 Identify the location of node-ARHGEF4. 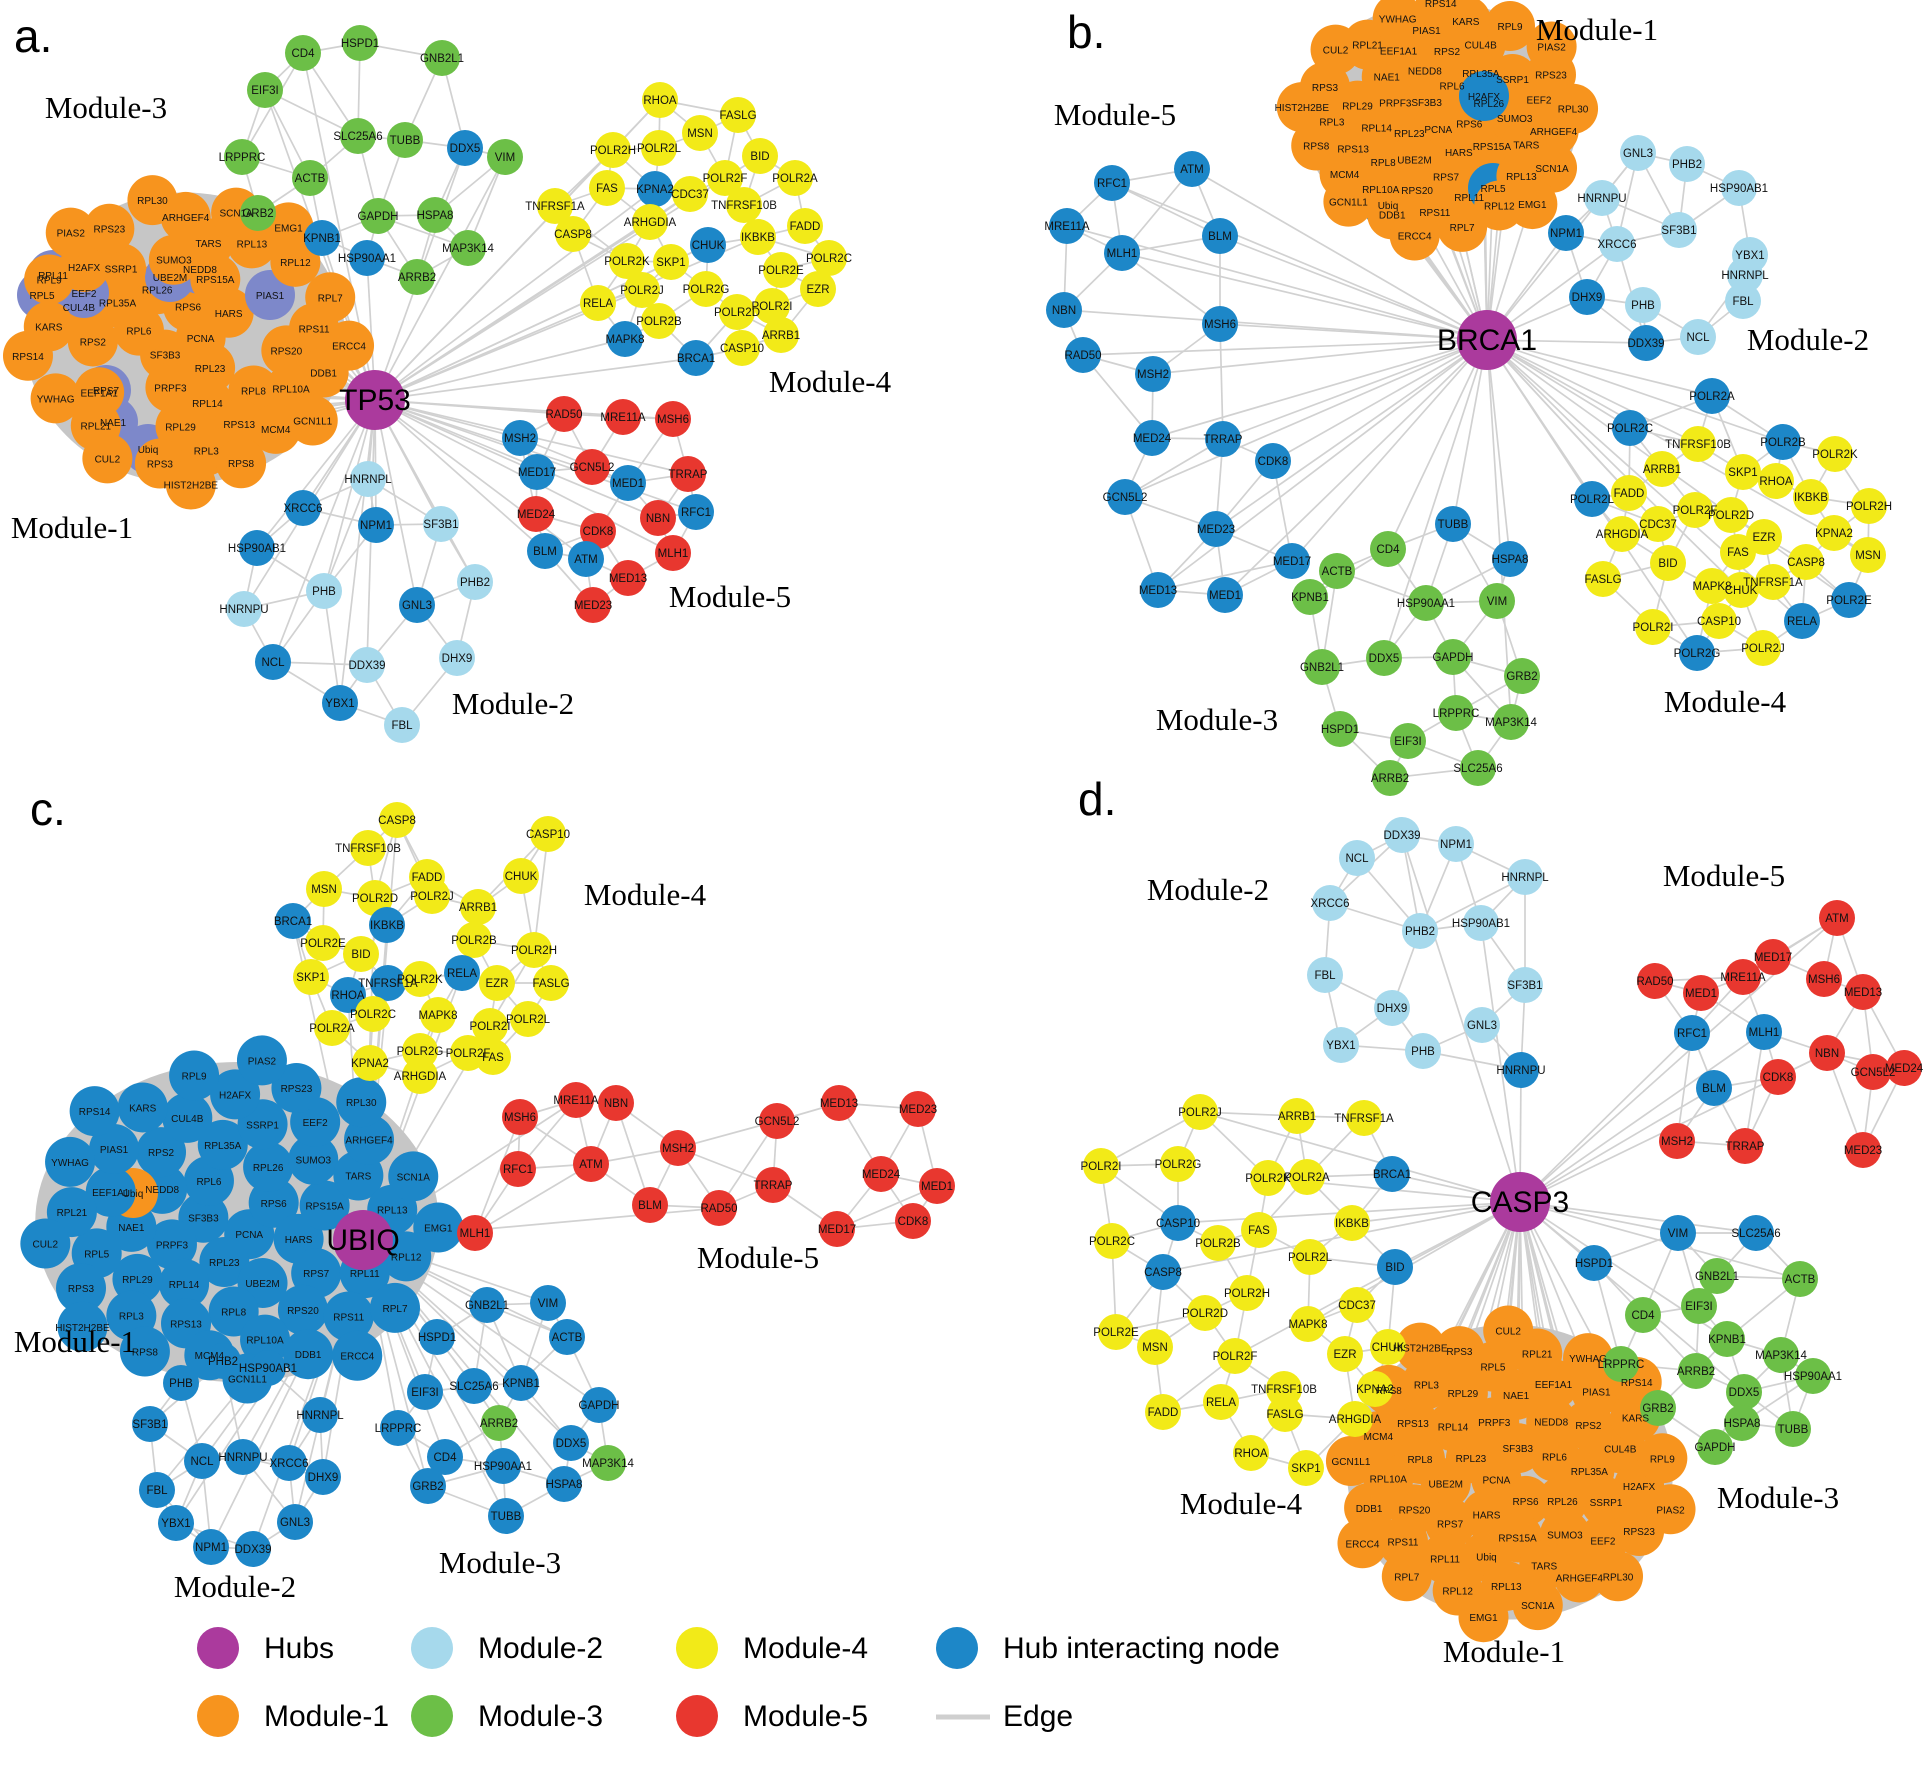
(369, 1139).